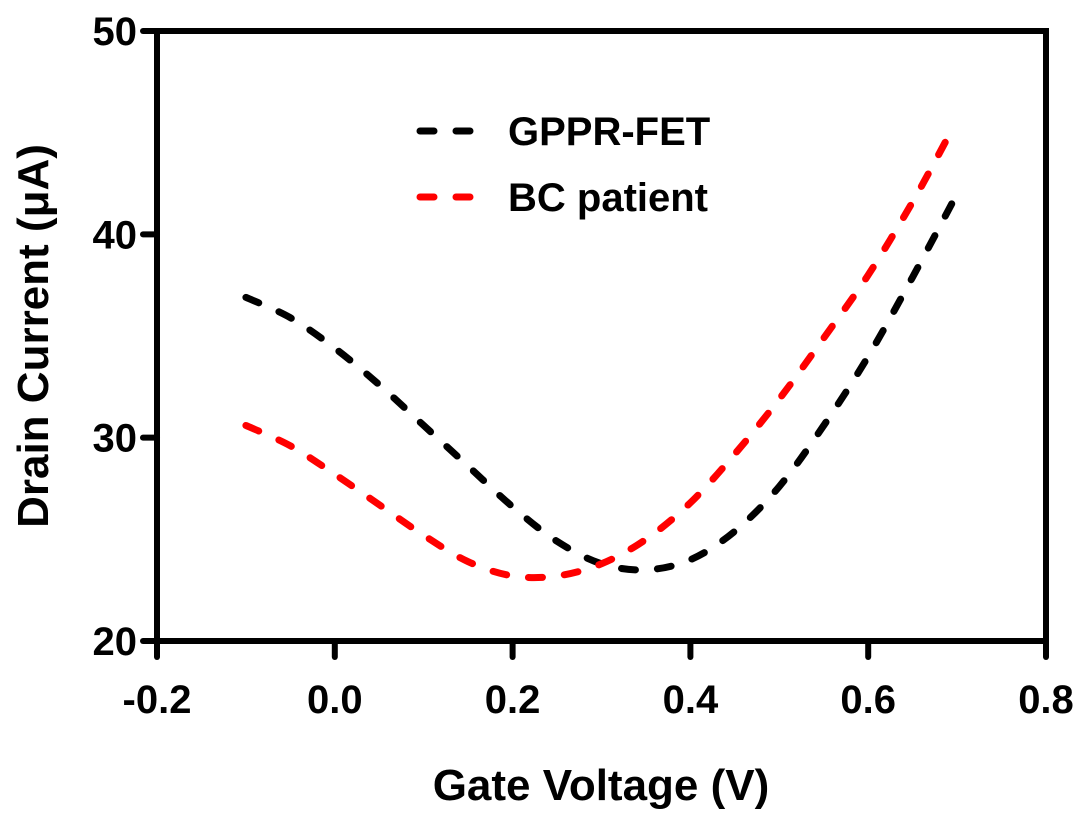 The height and width of the screenshot is (821, 1079). What do you see at coordinates (608, 198) in the screenshot?
I see `legend-label-bc-patient: BC patient` at bounding box center [608, 198].